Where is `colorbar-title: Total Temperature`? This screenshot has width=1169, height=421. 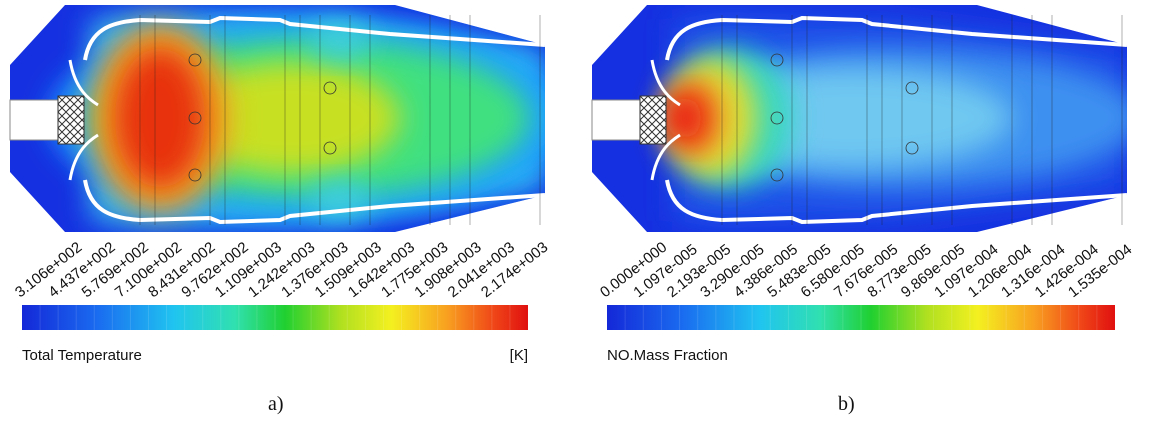
colorbar-title: Total Temperature is located at coordinates (82, 355).